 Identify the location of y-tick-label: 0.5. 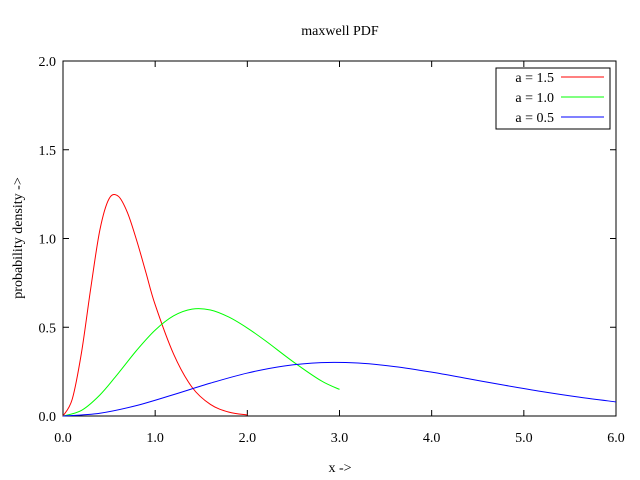
(48, 328).